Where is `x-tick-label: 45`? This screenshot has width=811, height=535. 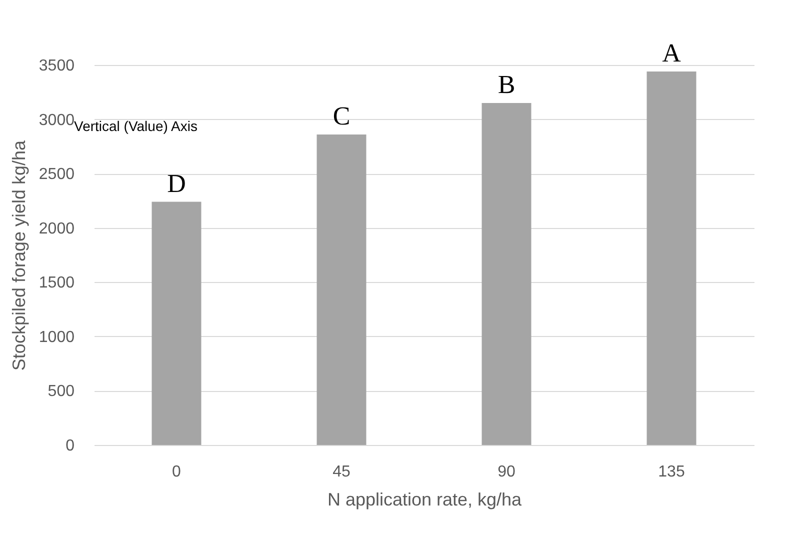 x-tick-label: 45 is located at coordinates (341, 472).